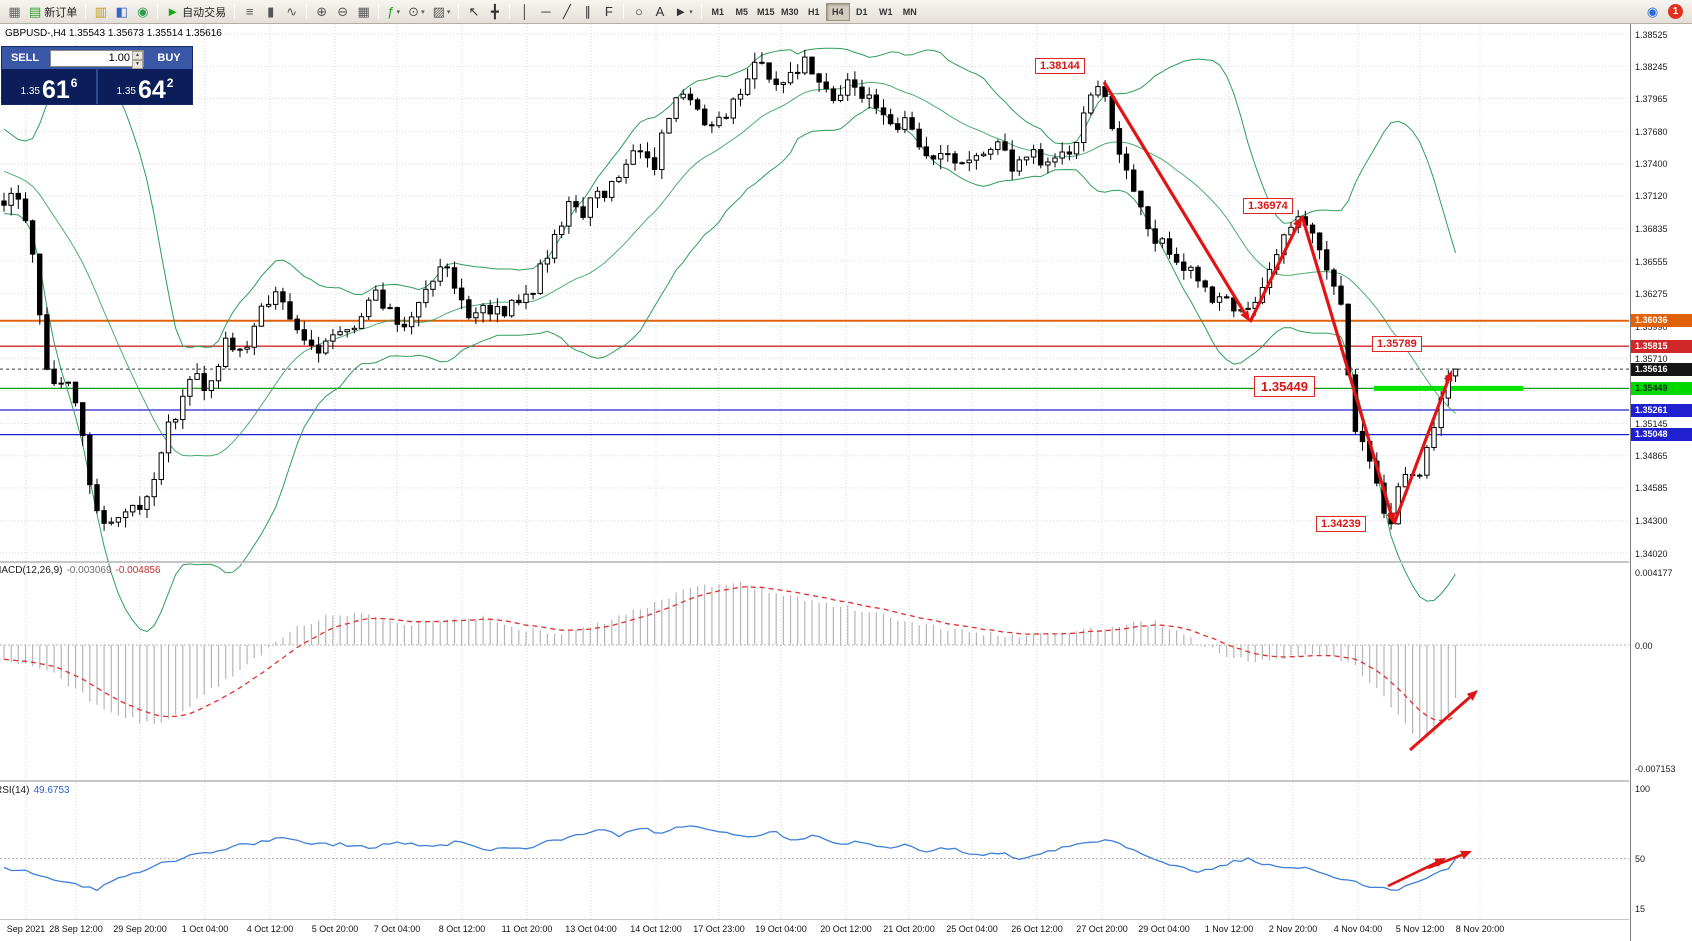 Image resolution: width=1692 pixels, height=941 pixels. I want to click on macd-scale-tick: 0.00, so click(1644, 645).